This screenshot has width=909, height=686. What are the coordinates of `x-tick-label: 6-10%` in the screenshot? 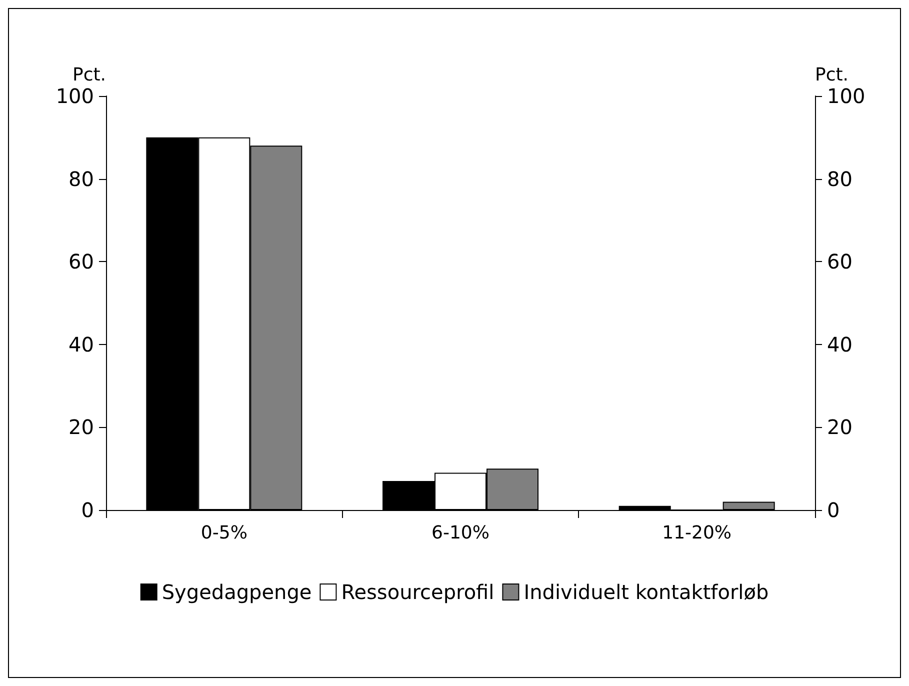 It's located at (461, 533).